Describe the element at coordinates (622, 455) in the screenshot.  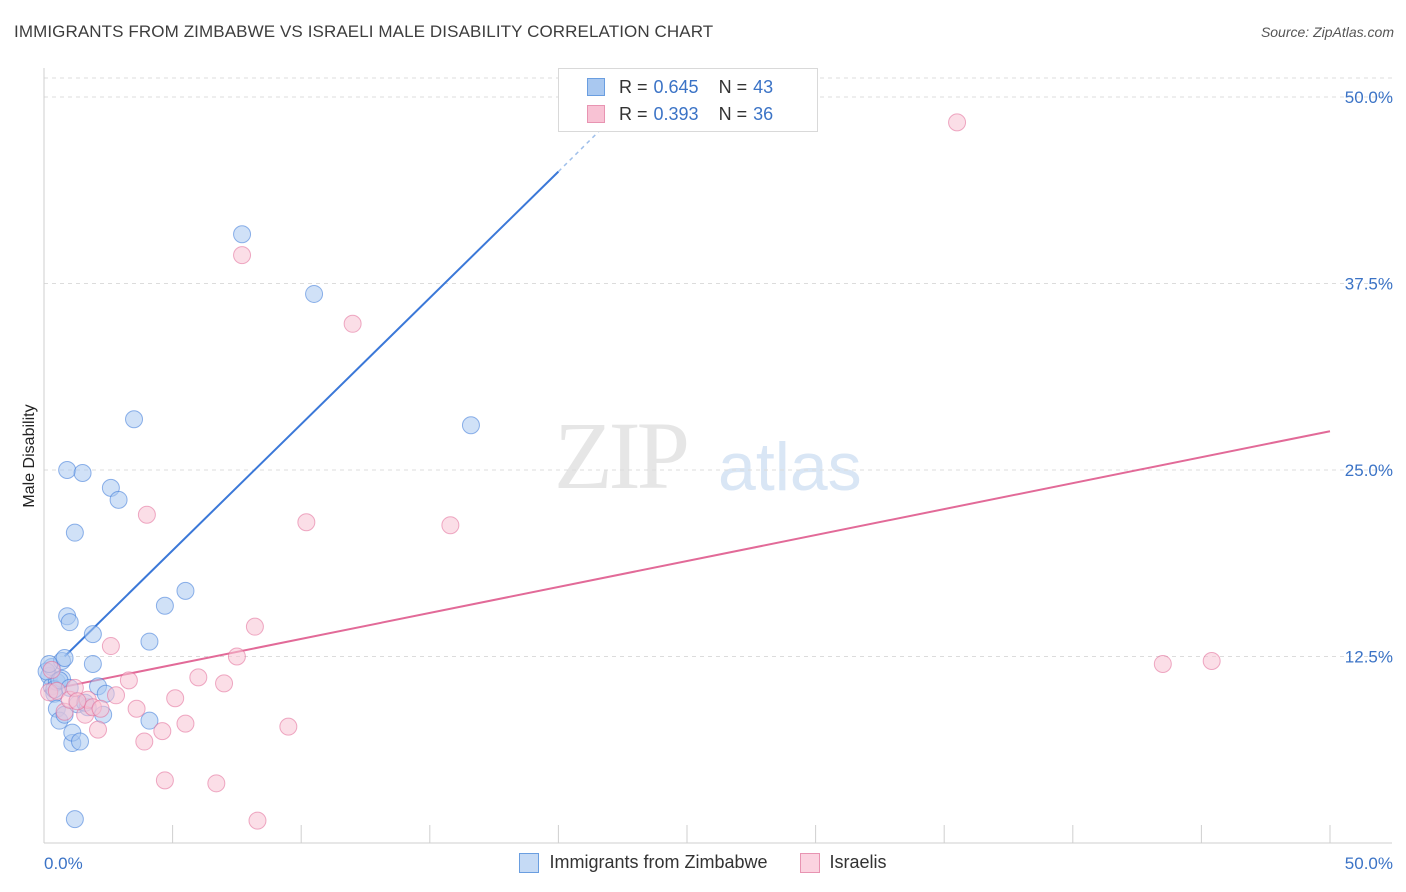
I see `watermark-zip: ZIP` at that location.